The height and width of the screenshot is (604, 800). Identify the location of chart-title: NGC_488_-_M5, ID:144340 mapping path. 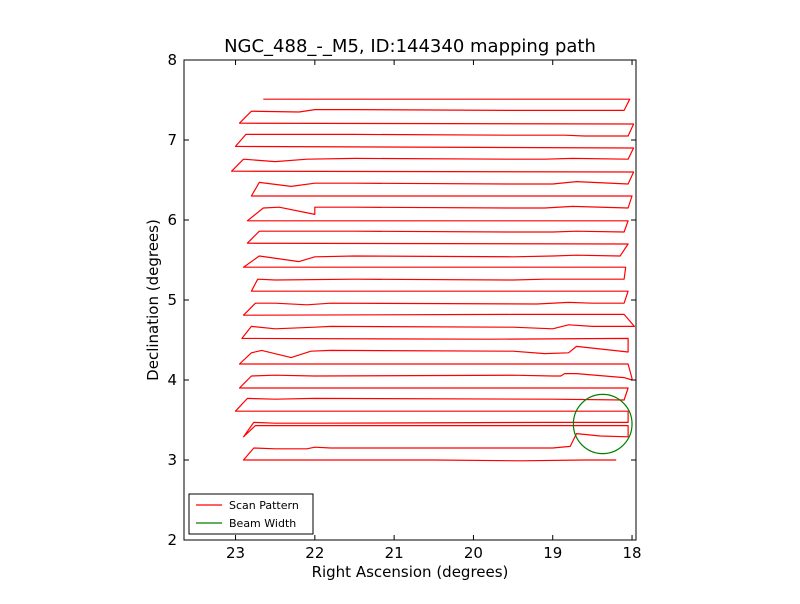
(410, 46).